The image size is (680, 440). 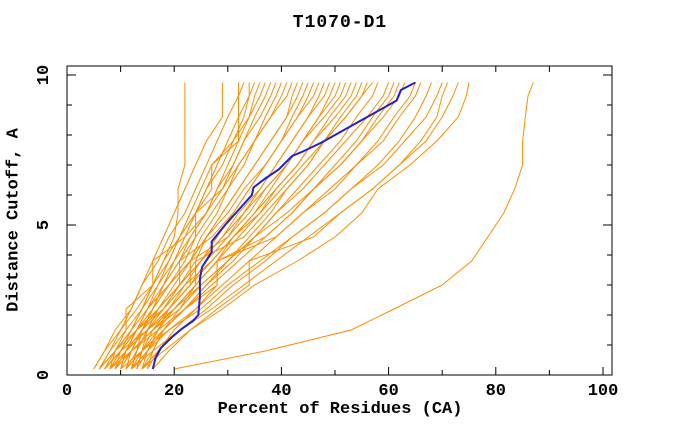 What do you see at coordinates (281, 391) in the screenshot?
I see `x-tick-label: 40` at bounding box center [281, 391].